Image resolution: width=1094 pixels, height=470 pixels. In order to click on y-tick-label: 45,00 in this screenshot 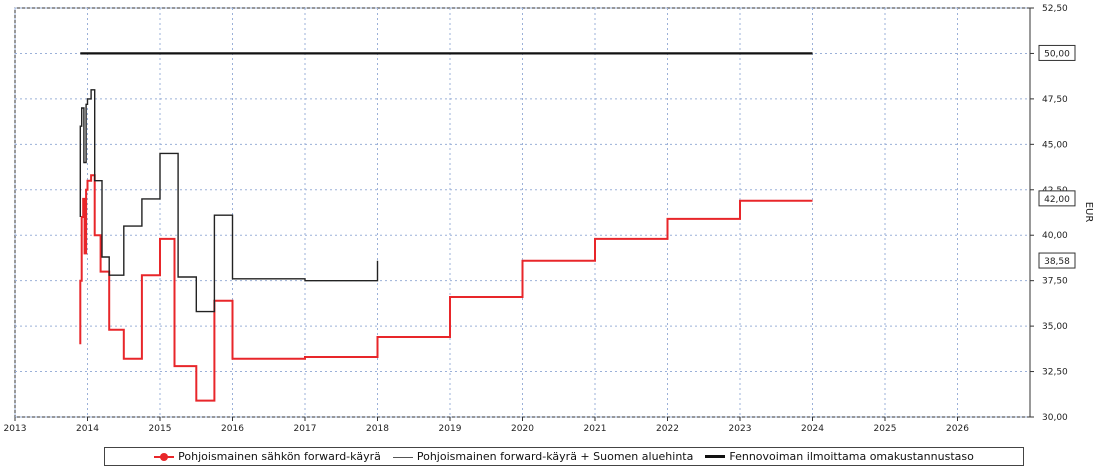, I will do `click(1055, 145)`.